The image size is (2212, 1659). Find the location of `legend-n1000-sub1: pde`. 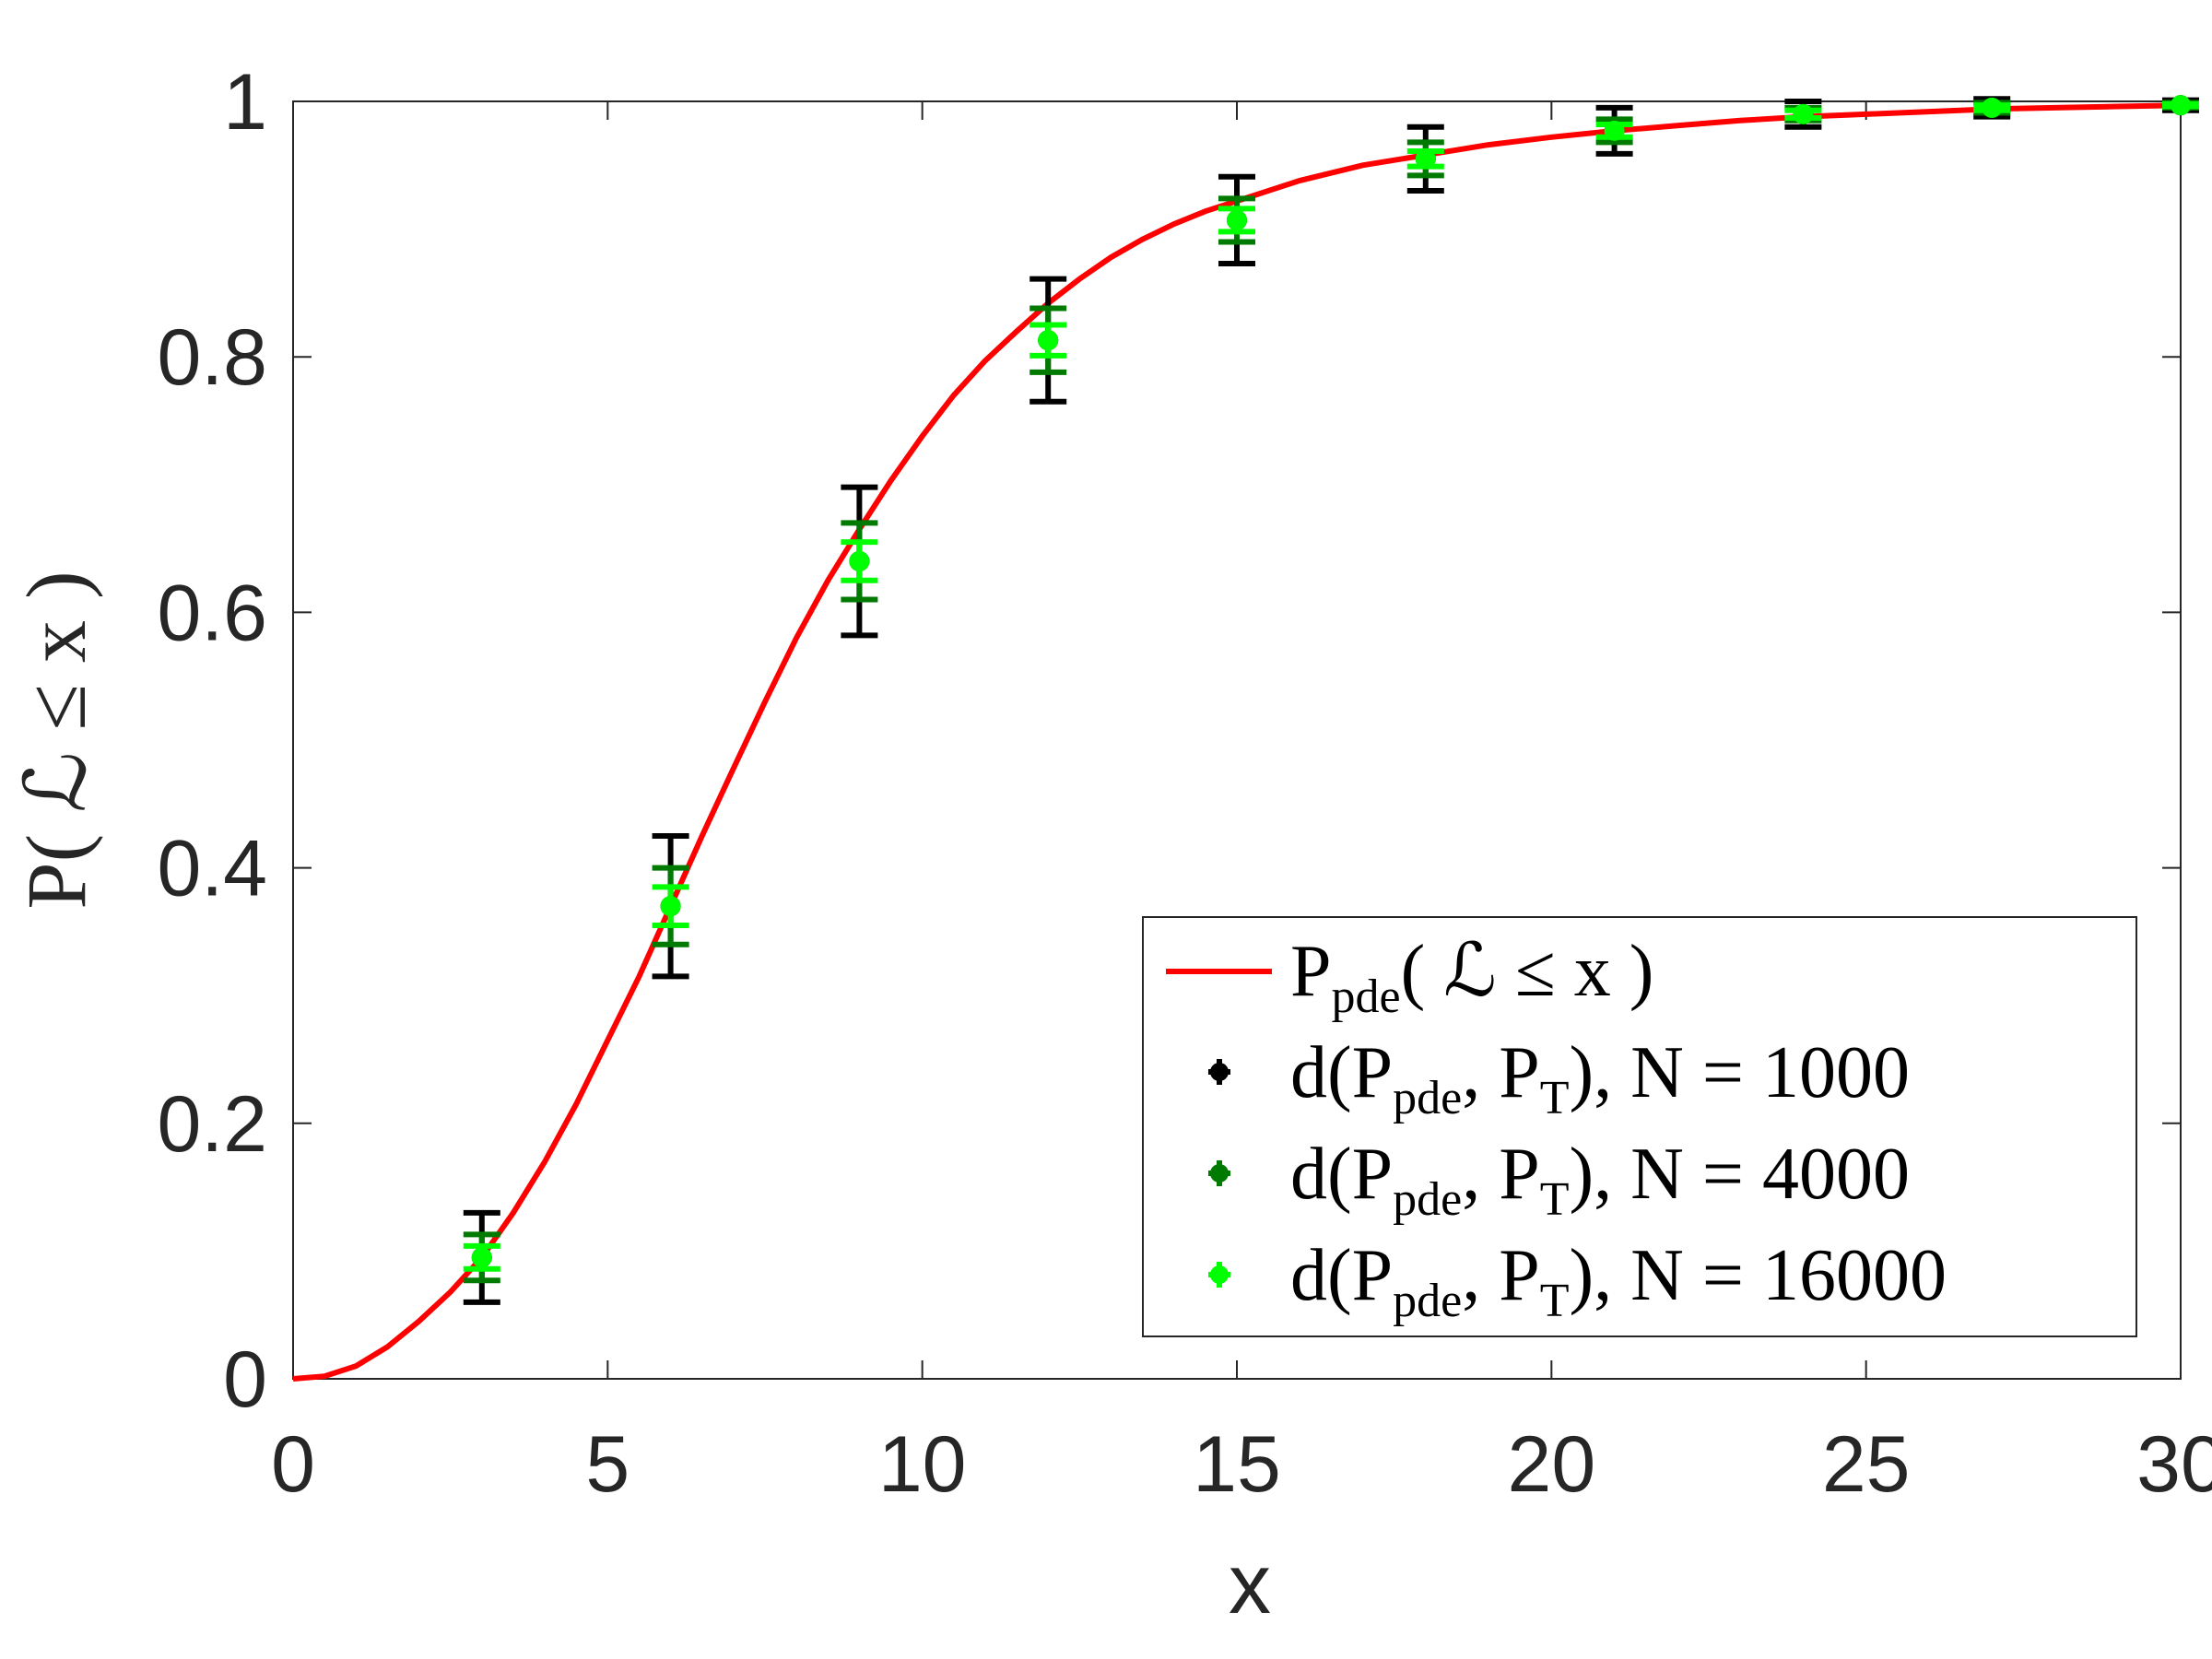

legend-n1000-sub1: pde is located at coordinates (1427, 1098).